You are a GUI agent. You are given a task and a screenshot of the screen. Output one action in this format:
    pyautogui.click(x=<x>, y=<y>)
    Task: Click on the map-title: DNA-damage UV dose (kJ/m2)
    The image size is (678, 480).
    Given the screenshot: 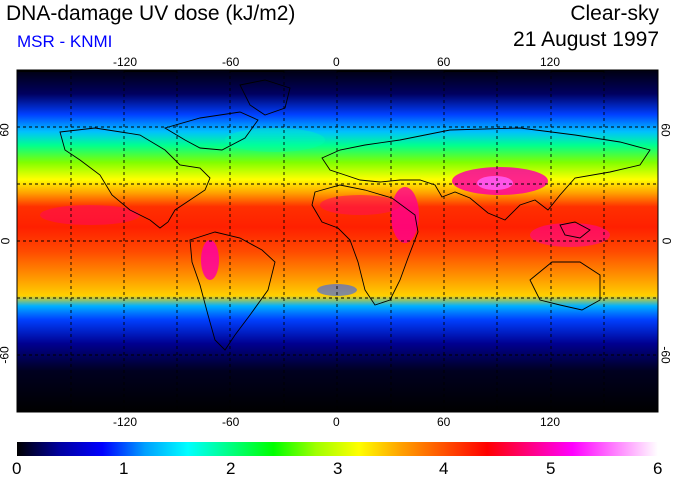 What is the action you would take?
    pyautogui.click(x=151, y=13)
    